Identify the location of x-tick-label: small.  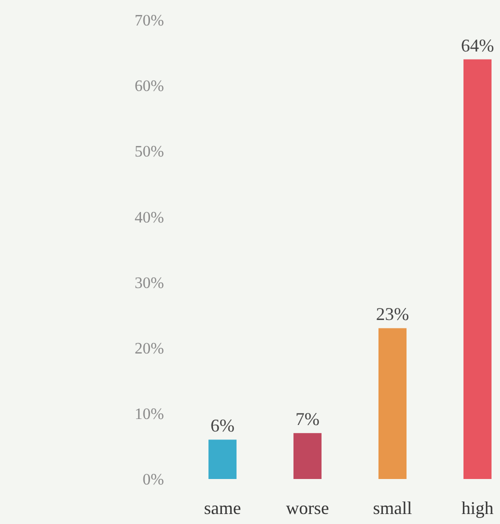
(392, 508).